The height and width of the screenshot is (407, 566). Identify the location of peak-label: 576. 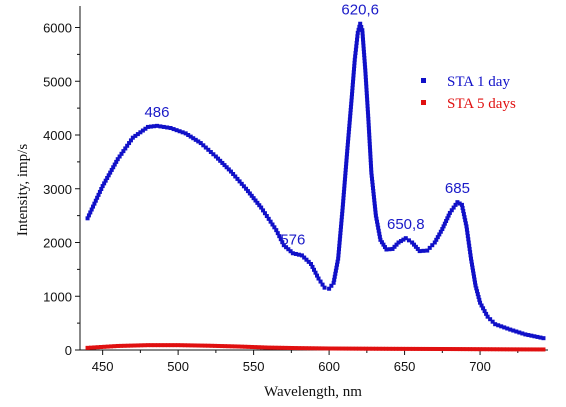
(292, 239).